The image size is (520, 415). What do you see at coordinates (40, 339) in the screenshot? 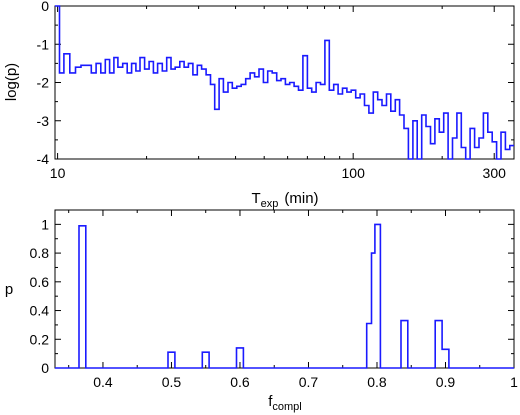
I see `y-tick-label: 0.2` at bounding box center [40, 339].